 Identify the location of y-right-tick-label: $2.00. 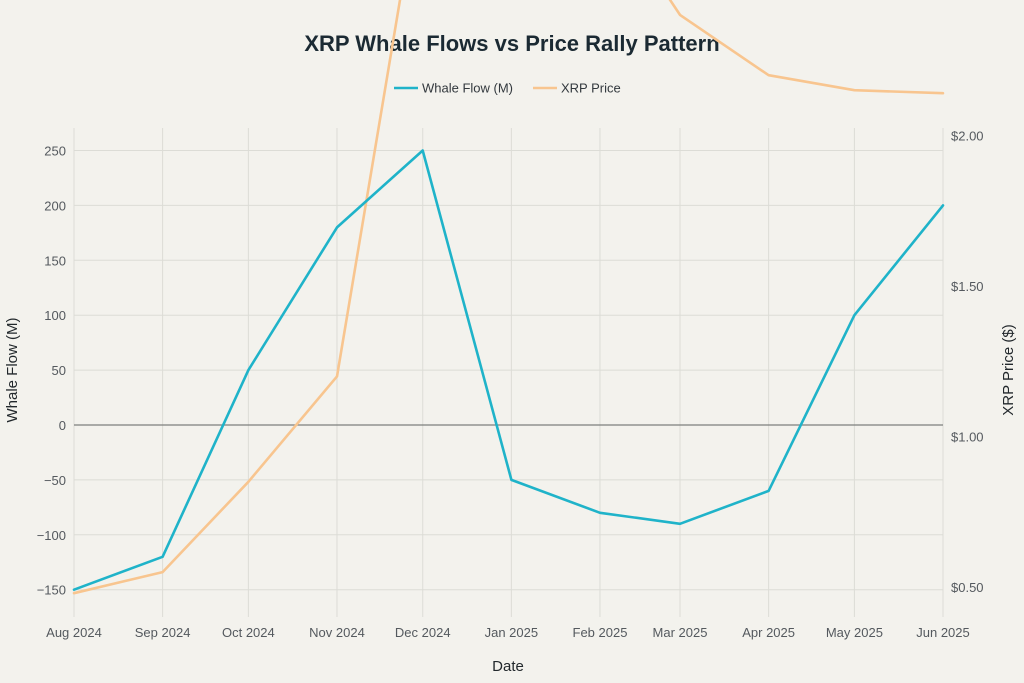
(967, 135).